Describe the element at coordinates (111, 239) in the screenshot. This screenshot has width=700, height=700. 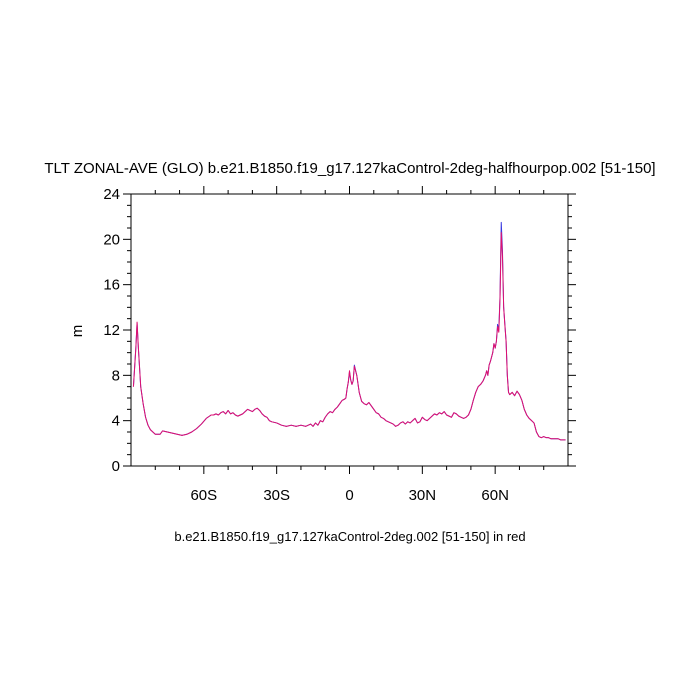
I see `y-tick-label: 20` at that location.